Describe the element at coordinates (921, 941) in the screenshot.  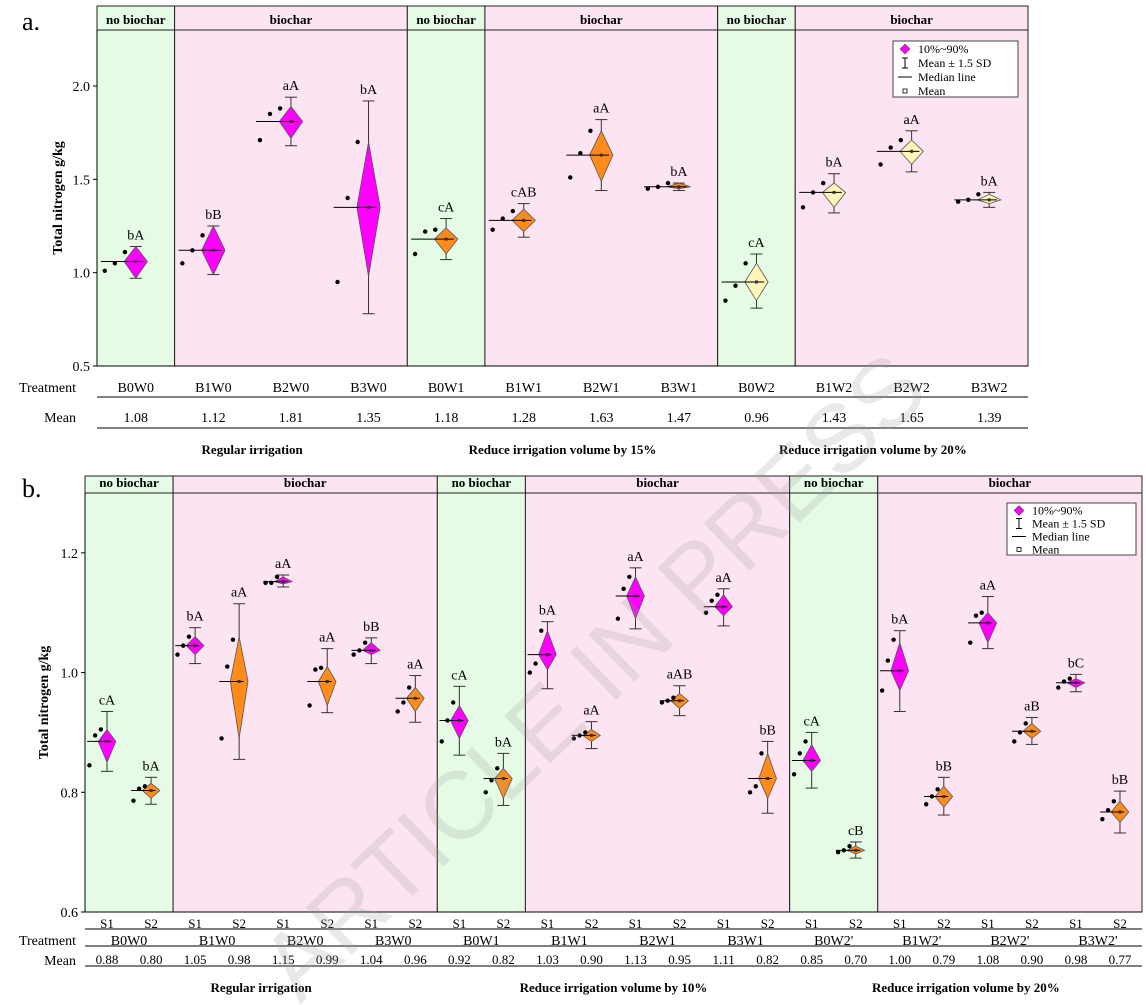
I see `treatment-label: B1W2'` at that location.